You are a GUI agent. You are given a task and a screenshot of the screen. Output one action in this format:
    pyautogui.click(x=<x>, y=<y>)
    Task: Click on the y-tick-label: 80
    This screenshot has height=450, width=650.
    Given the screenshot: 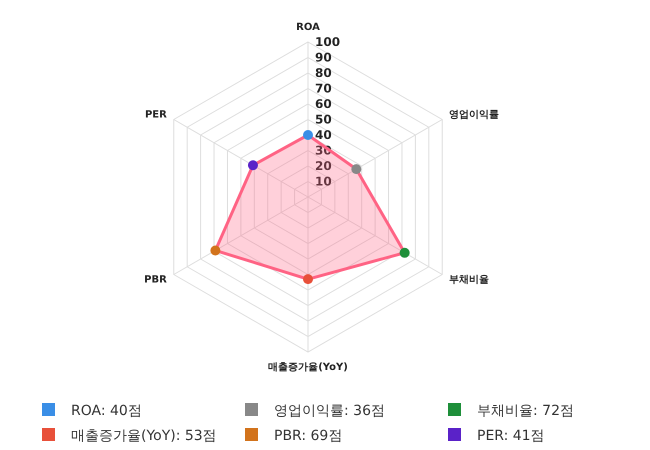 What is the action you would take?
    pyautogui.click(x=323, y=73)
    